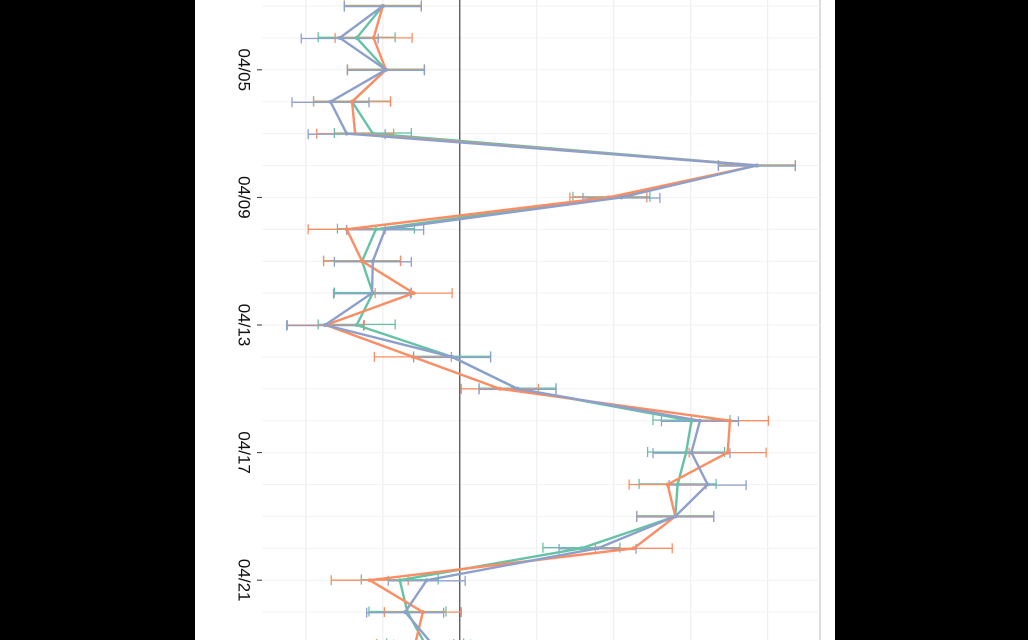 The image size is (1028, 640). I want to click on y-tick-label: 04/17, so click(244, 452).